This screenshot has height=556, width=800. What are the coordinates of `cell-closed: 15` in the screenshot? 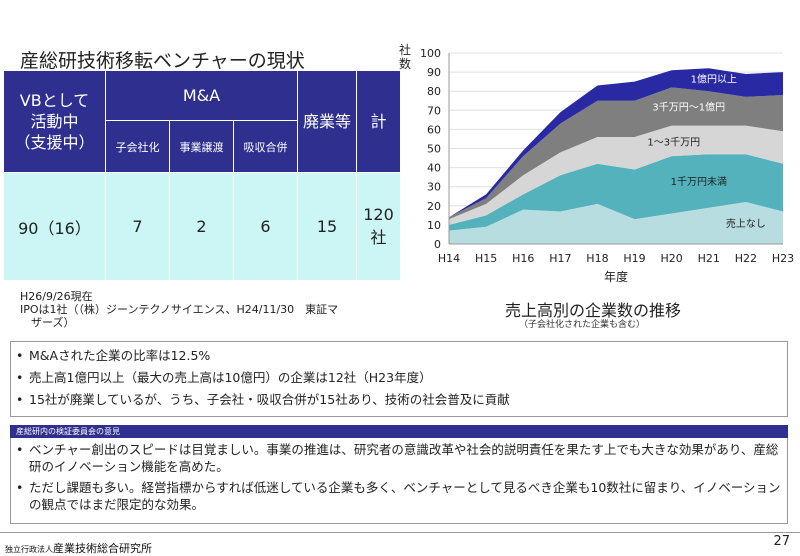 It's located at (327, 226).